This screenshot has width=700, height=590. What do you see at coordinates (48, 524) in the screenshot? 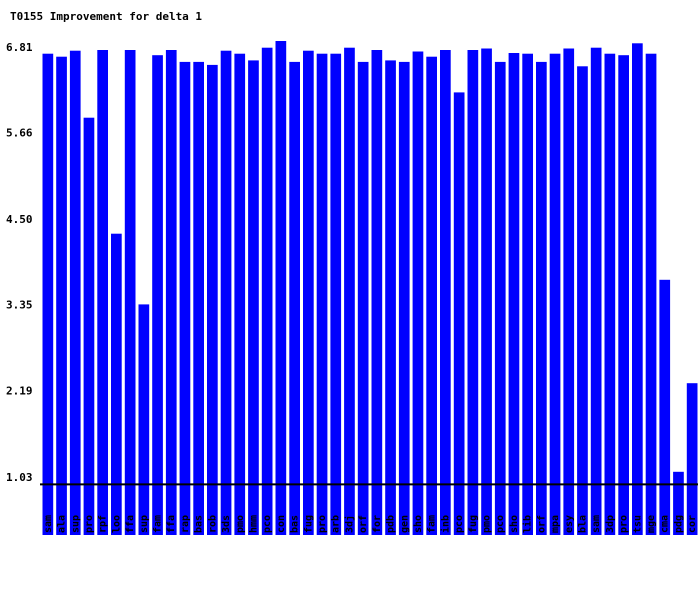
I see `x-tick-label-0: sam` at bounding box center [48, 524].